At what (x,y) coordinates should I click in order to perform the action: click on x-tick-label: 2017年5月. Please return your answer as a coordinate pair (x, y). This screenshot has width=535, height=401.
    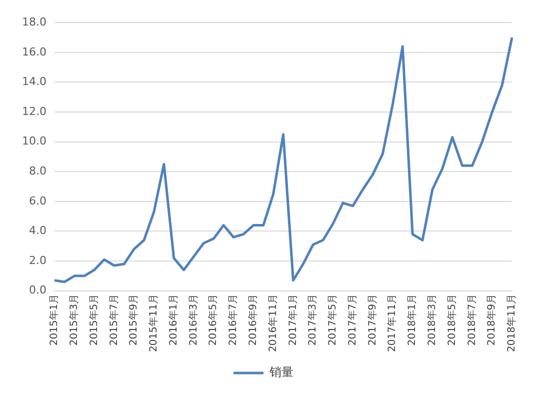
    Looking at the image, I should click on (332, 320).